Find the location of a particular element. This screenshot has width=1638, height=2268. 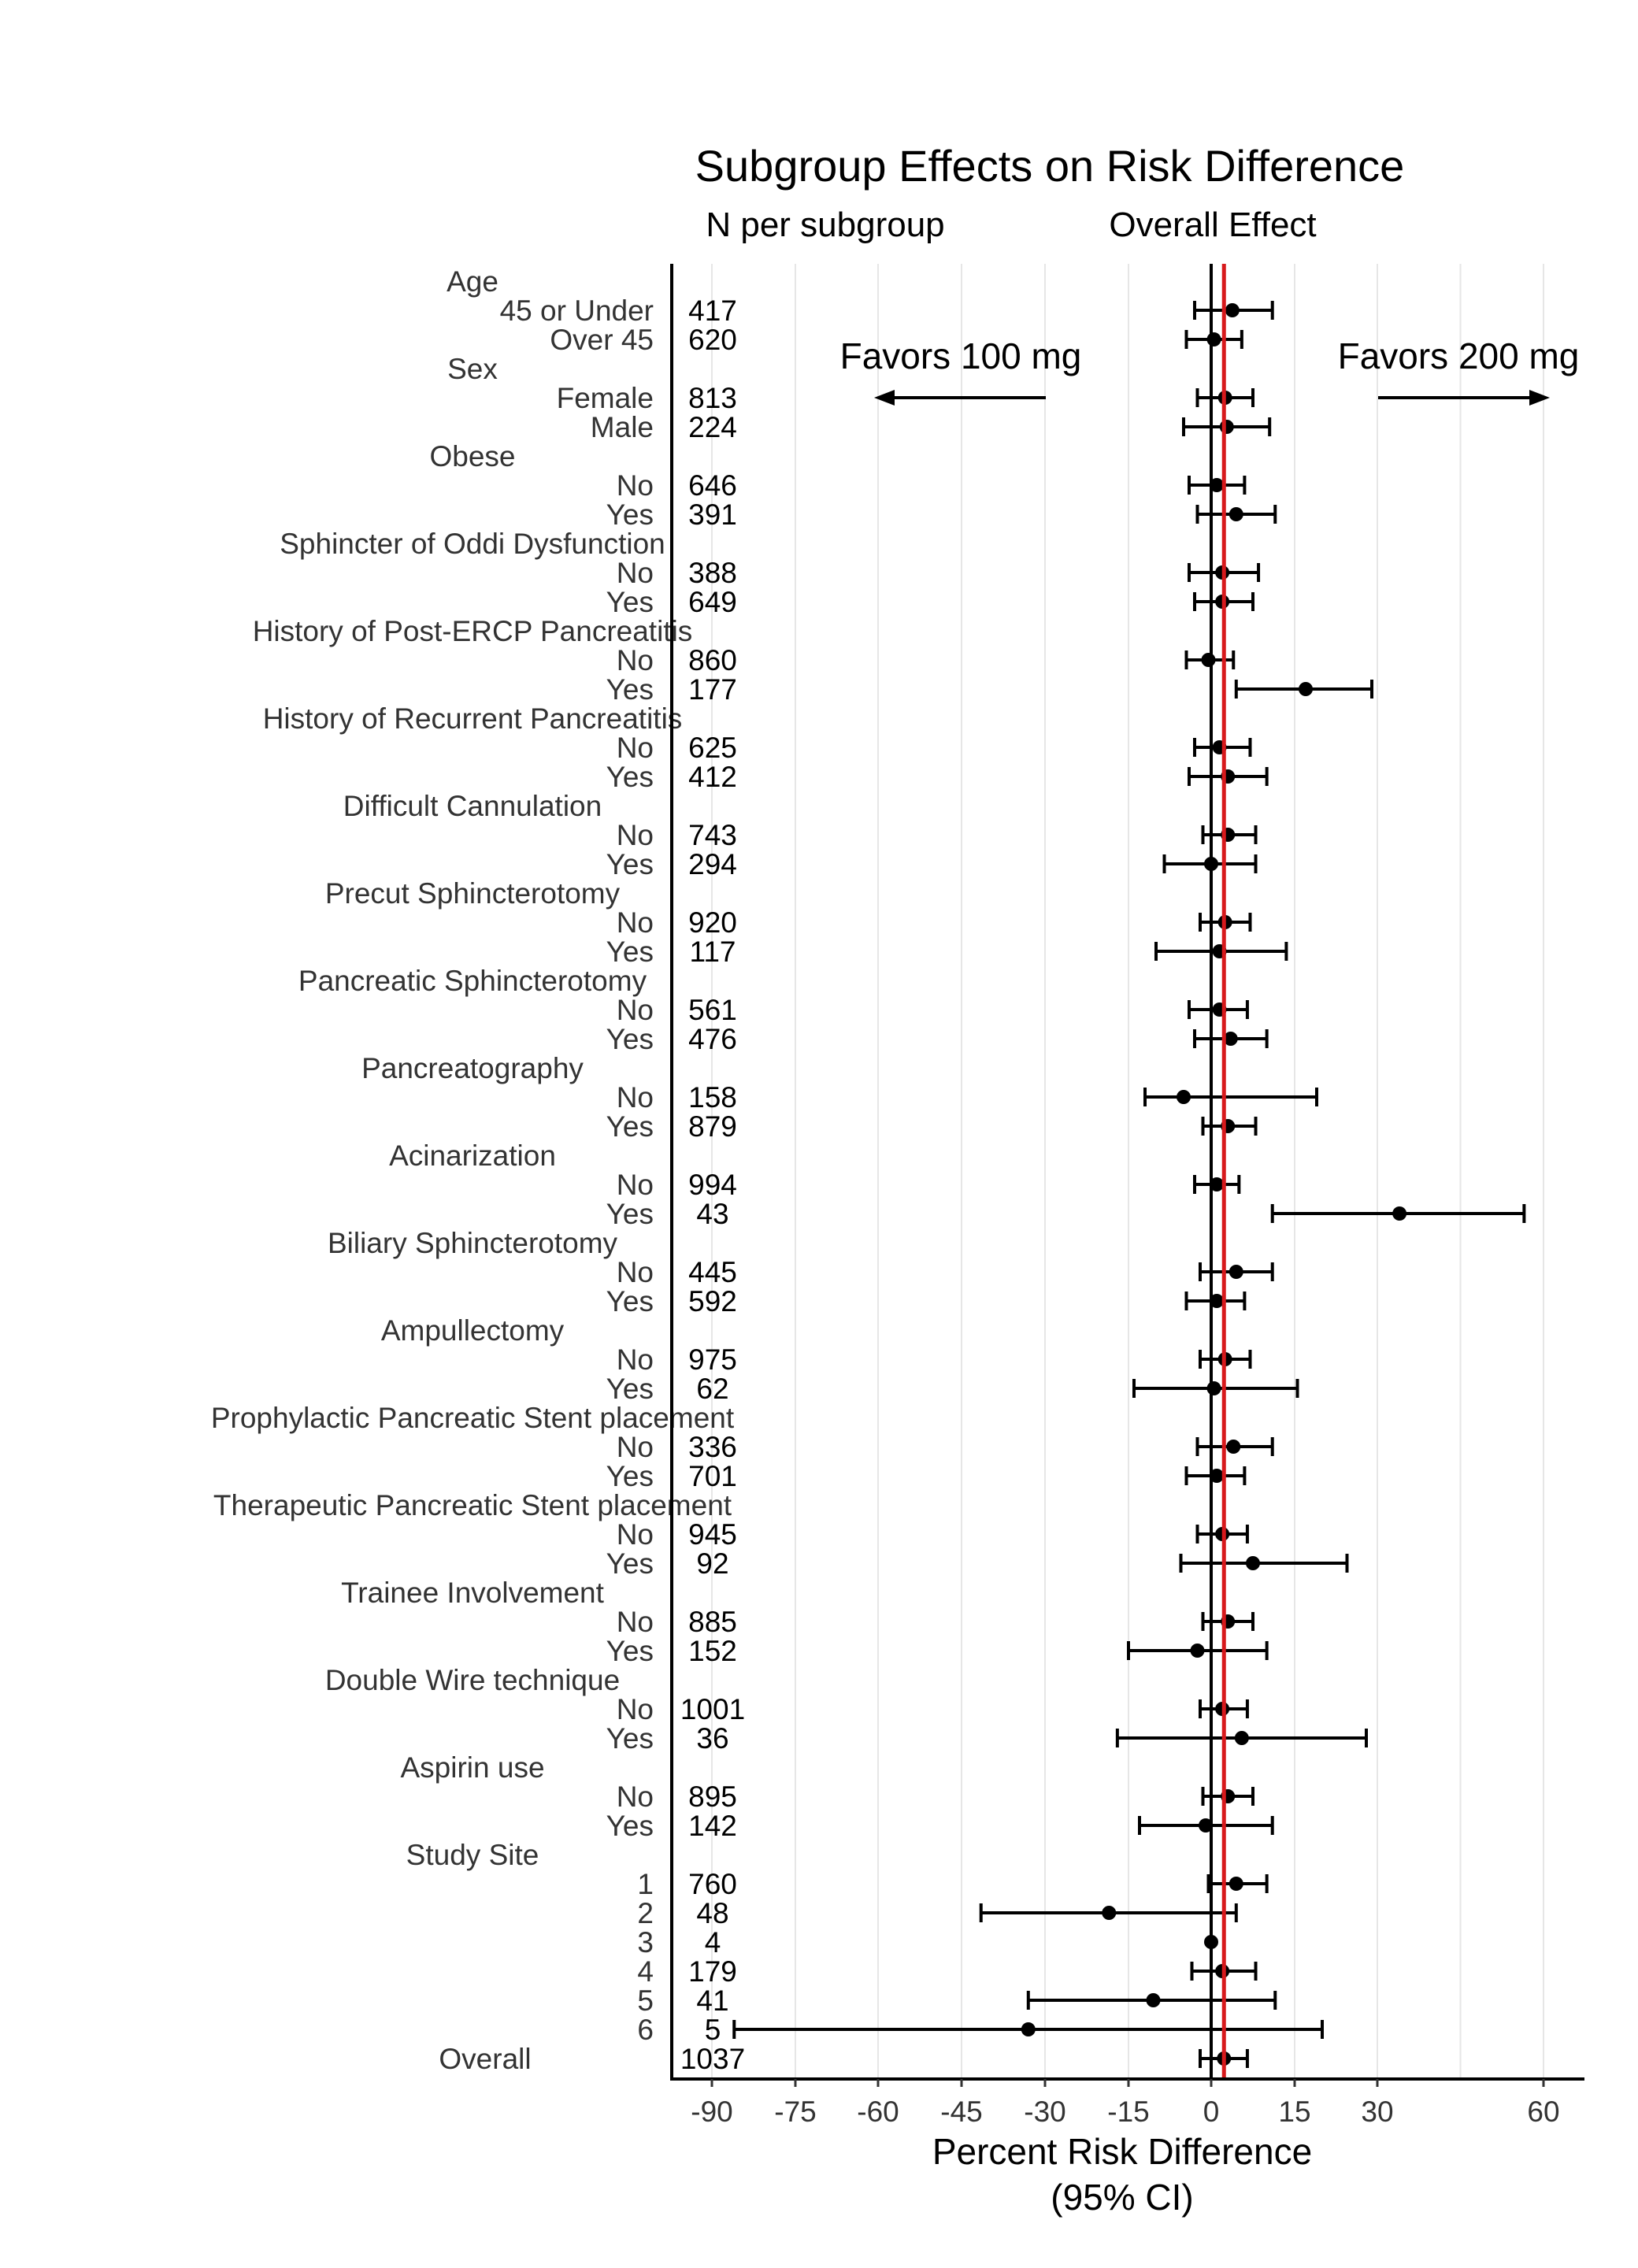

n-value: 158 is located at coordinates (712, 1097).